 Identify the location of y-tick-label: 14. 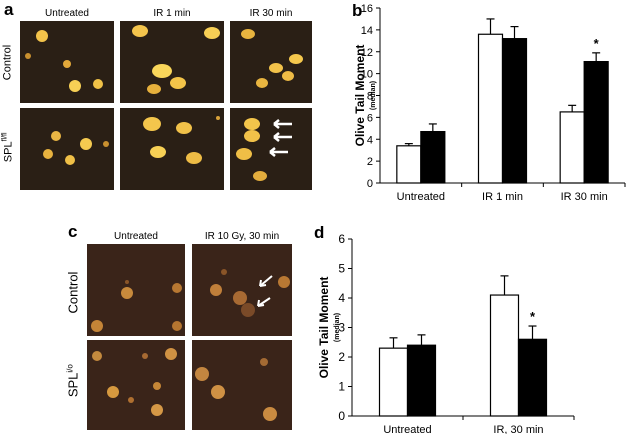
(367, 31).